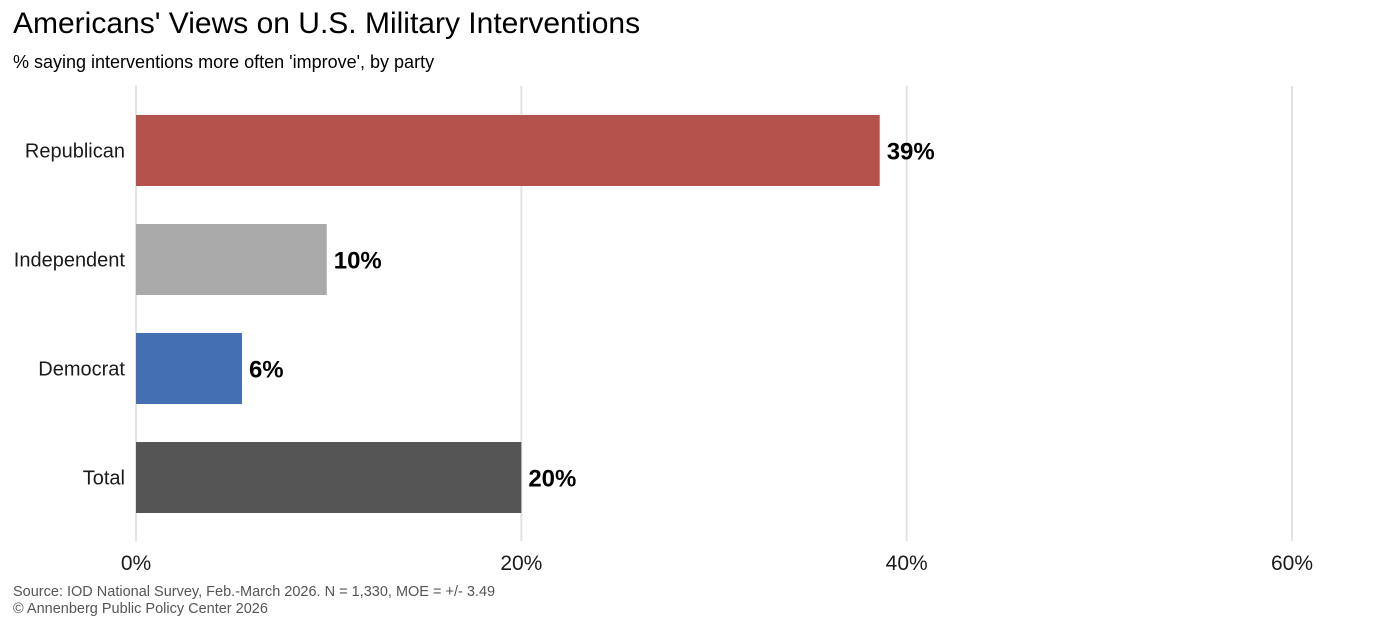  Describe the element at coordinates (81, 370) in the screenshot. I see `category-label: Democrat` at that location.